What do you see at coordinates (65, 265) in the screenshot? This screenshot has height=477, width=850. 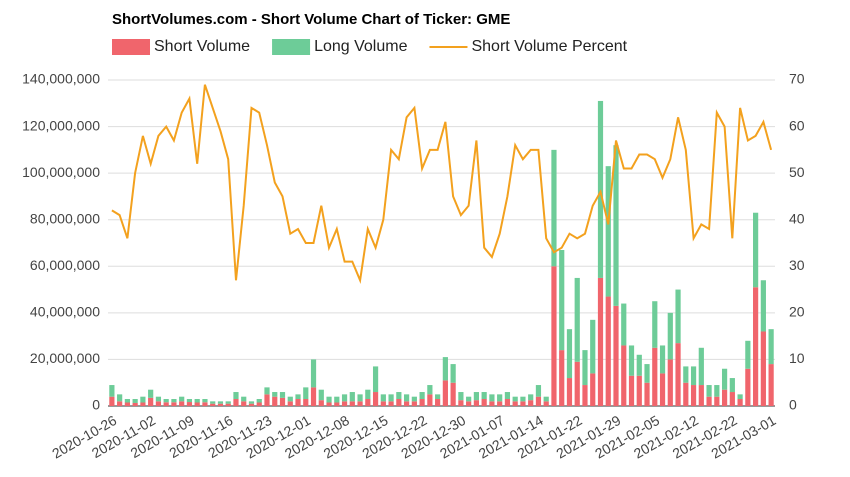 I see `y-tick-label: 60,000,000` at bounding box center [65, 265].